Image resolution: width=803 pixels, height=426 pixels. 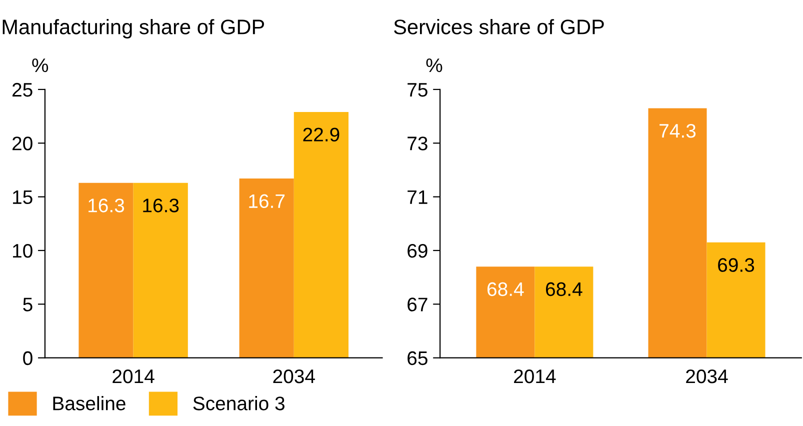 I want to click on y-tick-label: 25, so click(x=22, y=89).